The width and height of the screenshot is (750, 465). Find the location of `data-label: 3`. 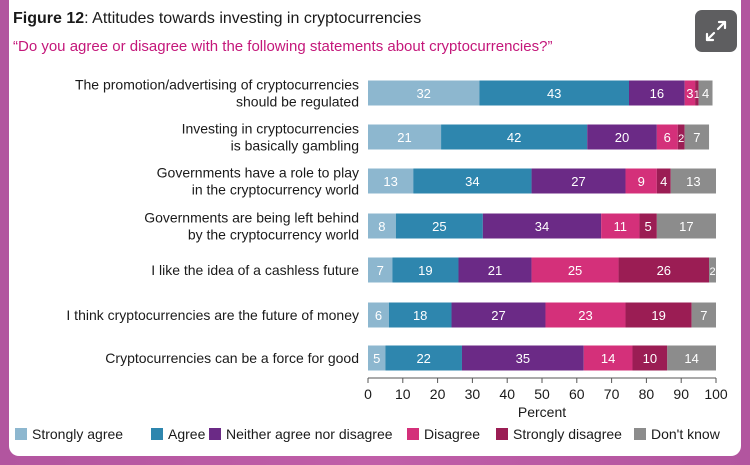

data-label: 3 is located at coordinates (689, 93).